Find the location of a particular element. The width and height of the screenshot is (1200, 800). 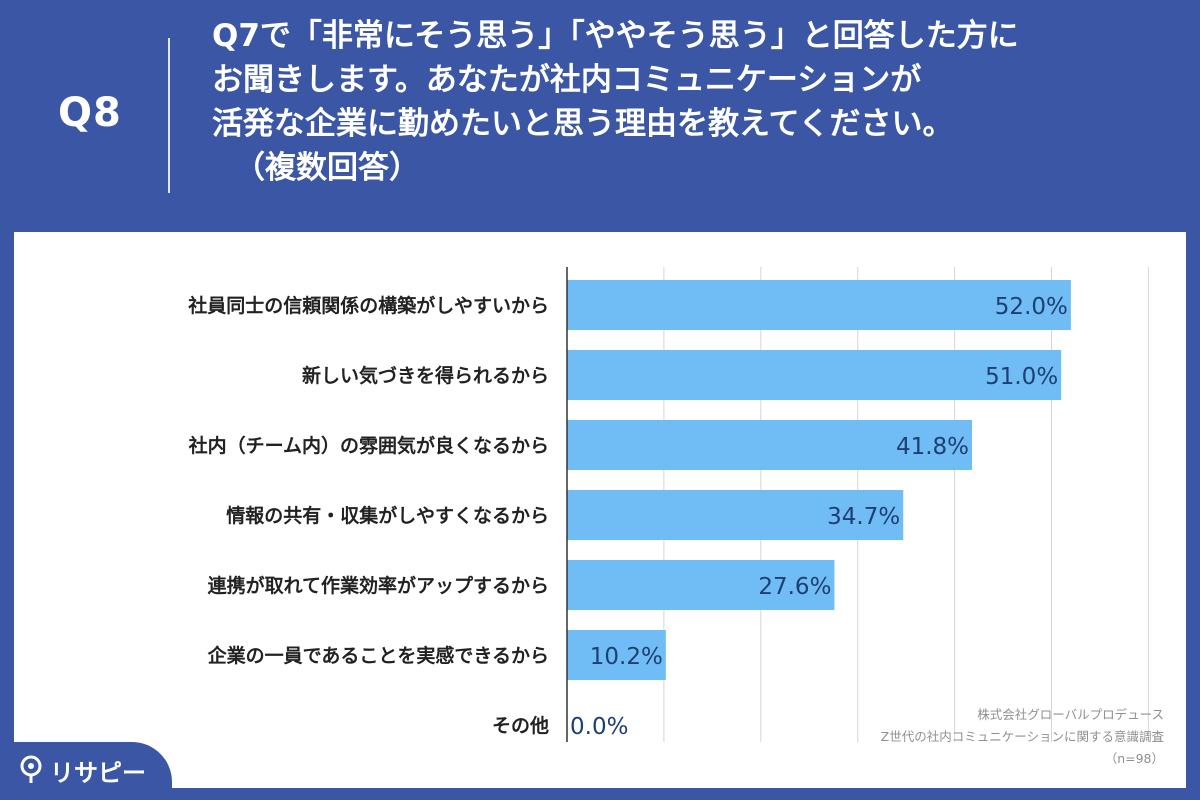

category-label: 社内（チーム内）の雰囲気が良くなるから is located at coordinates (368, 445).